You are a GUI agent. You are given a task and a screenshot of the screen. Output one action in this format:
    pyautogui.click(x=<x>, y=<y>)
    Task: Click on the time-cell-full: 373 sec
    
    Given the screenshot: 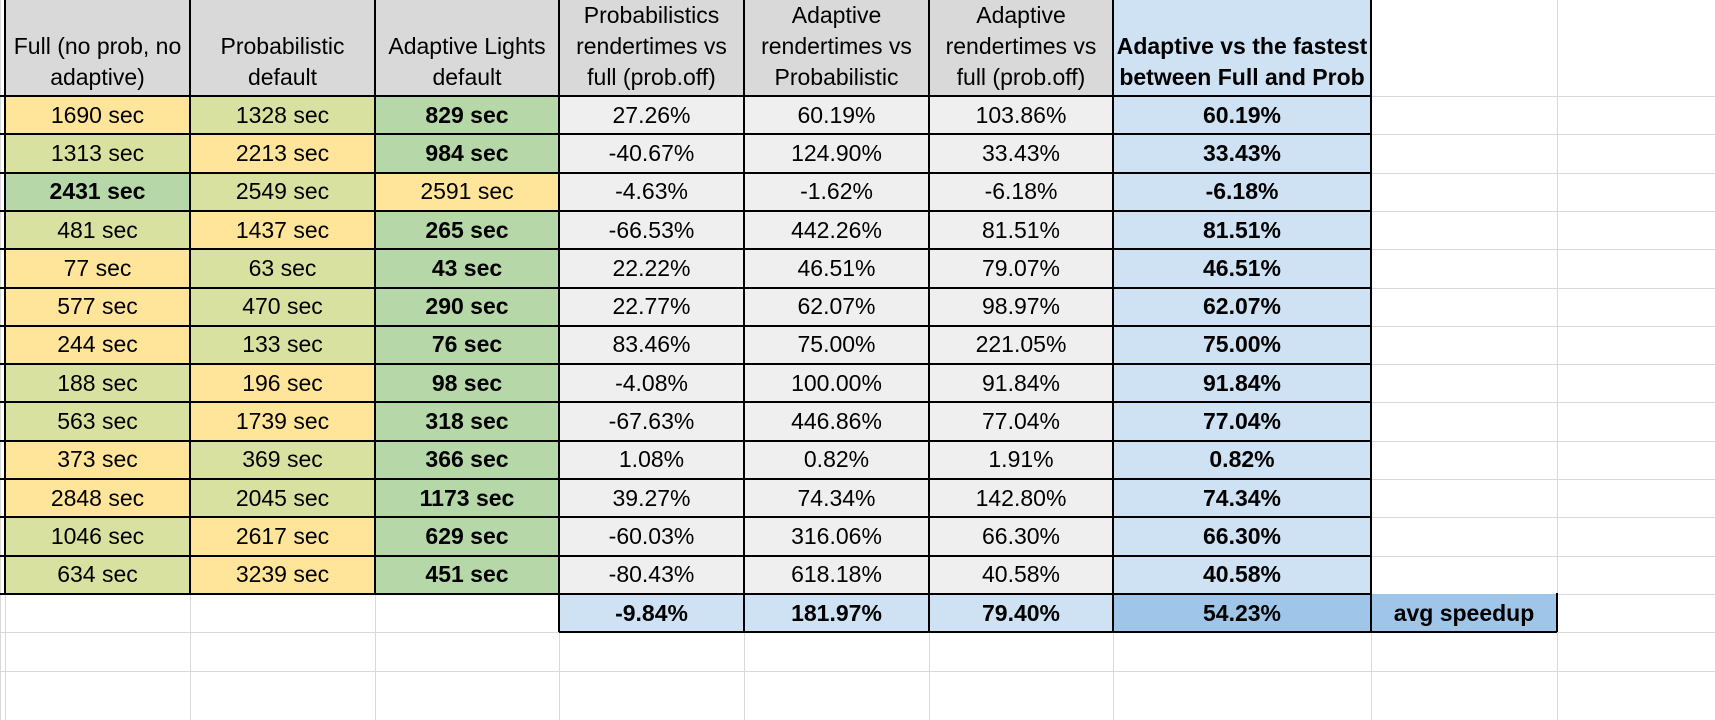 What is the action you would take?
    pyautogui.click(x=97, y=459)
    